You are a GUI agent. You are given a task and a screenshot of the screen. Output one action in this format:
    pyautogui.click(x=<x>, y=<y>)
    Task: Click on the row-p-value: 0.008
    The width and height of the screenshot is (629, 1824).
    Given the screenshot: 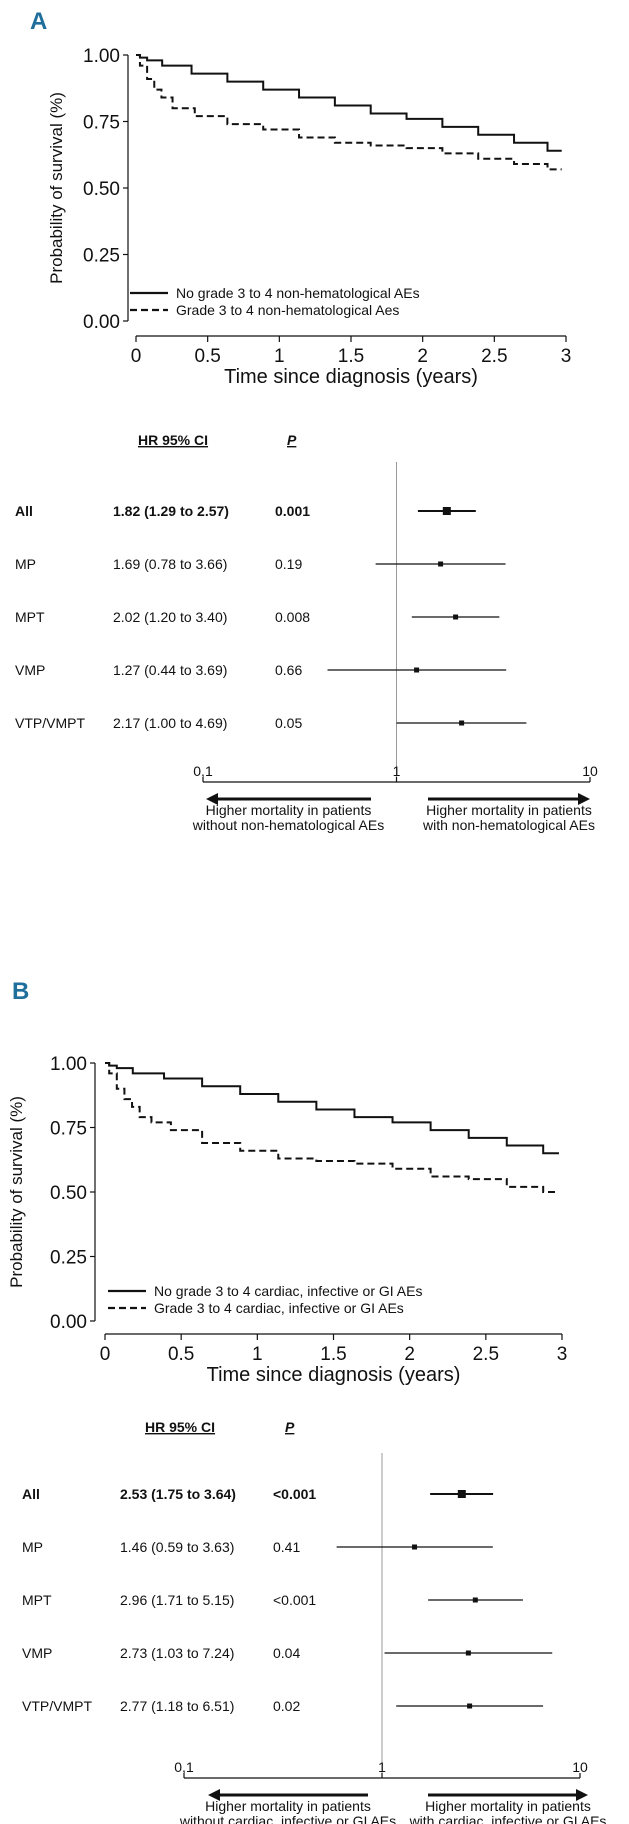 What is the action you would take?
    pyautogui.click(x=292, y=617)
    